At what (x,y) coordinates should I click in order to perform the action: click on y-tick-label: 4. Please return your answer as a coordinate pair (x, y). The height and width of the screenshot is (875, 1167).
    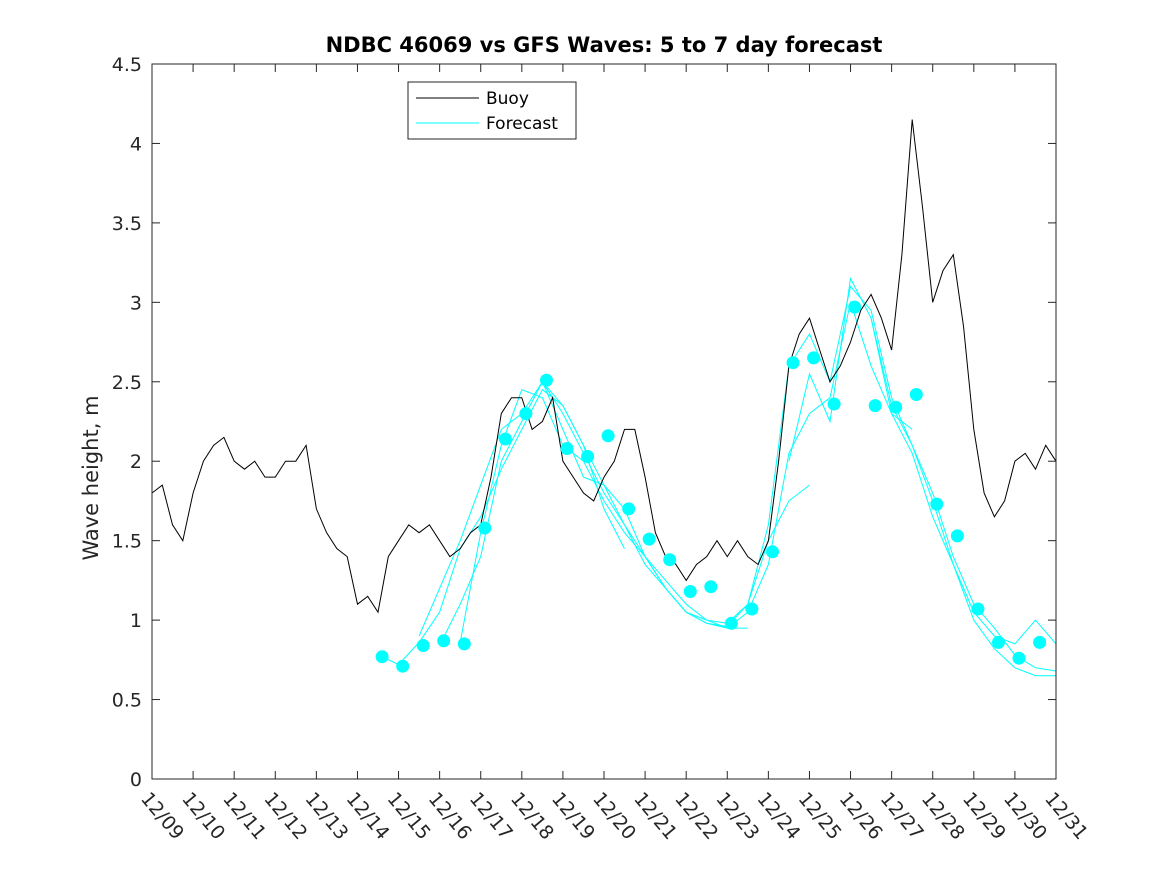
    Looking at the image, I should click on (136, 144).